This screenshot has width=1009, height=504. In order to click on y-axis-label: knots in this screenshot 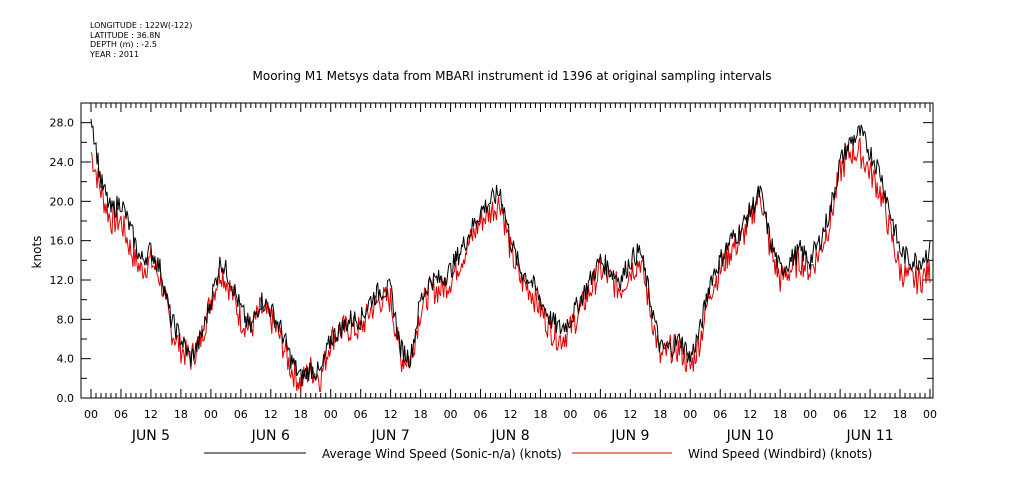, I will do `click(37, 252)`.